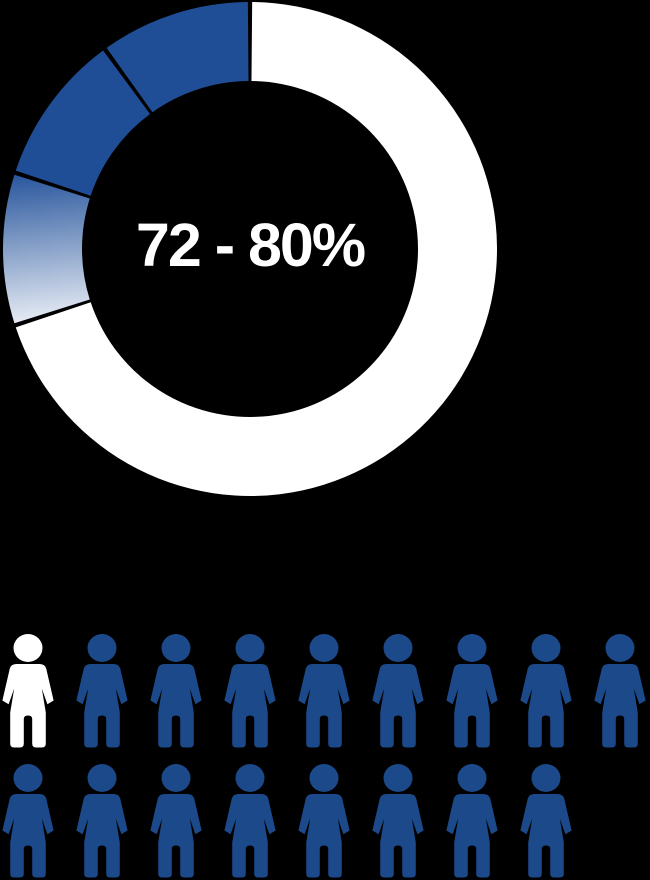  Describe the element at coordinates (46, 249) in the screenshot. I see `donut-segment-gradient-segment` at that location.